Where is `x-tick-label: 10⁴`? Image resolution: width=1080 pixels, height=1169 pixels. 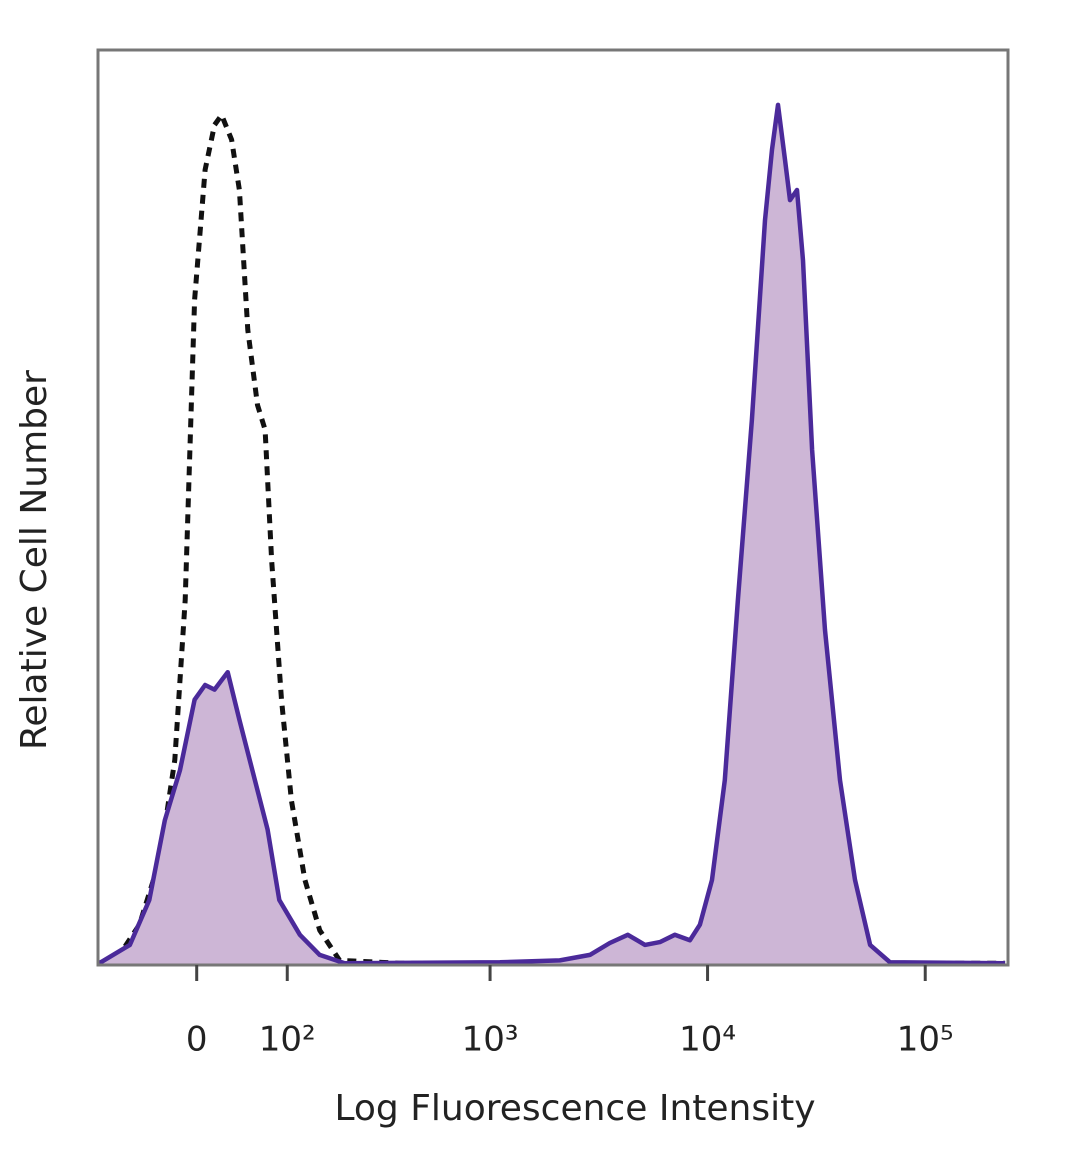 x-tick-label: 10⁴ is located at coordinates (707, 1040).